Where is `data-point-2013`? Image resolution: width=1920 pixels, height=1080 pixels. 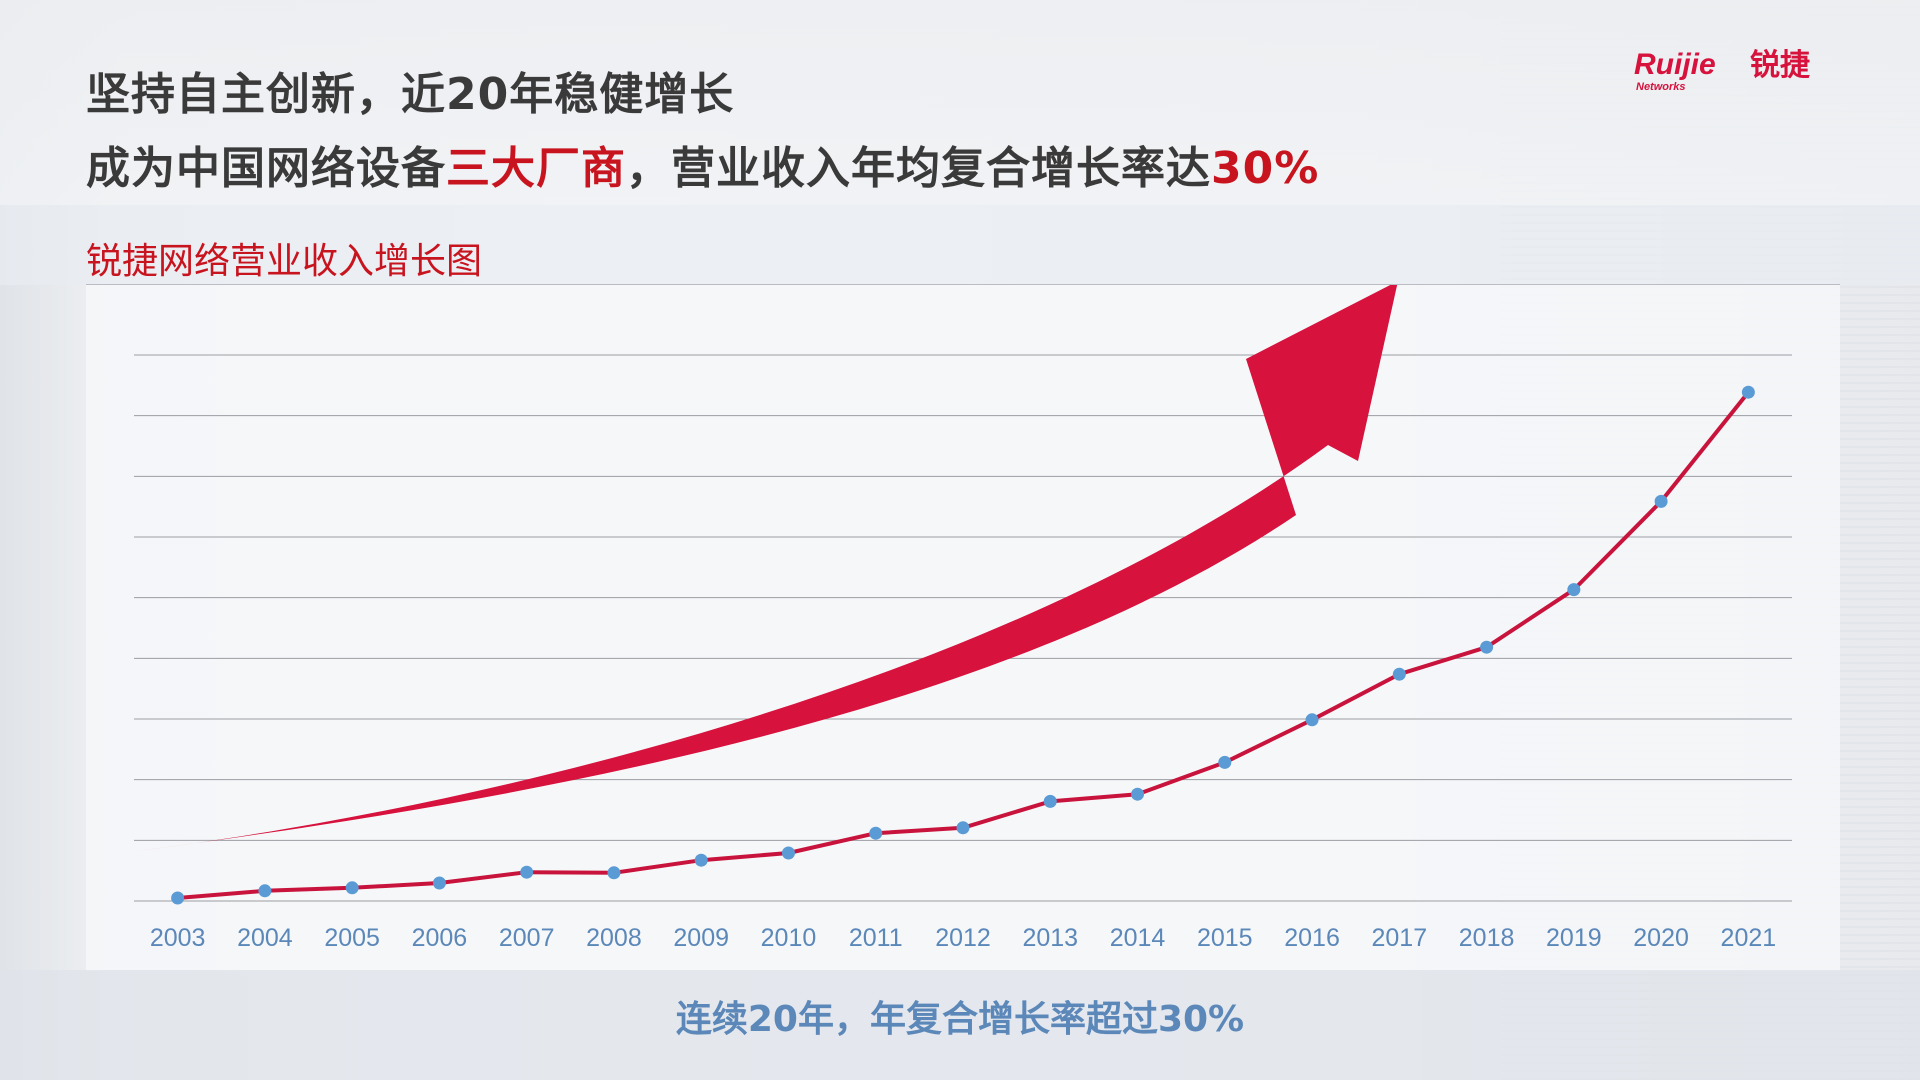 data-point-2013 is located at coordinates (1050, 801).